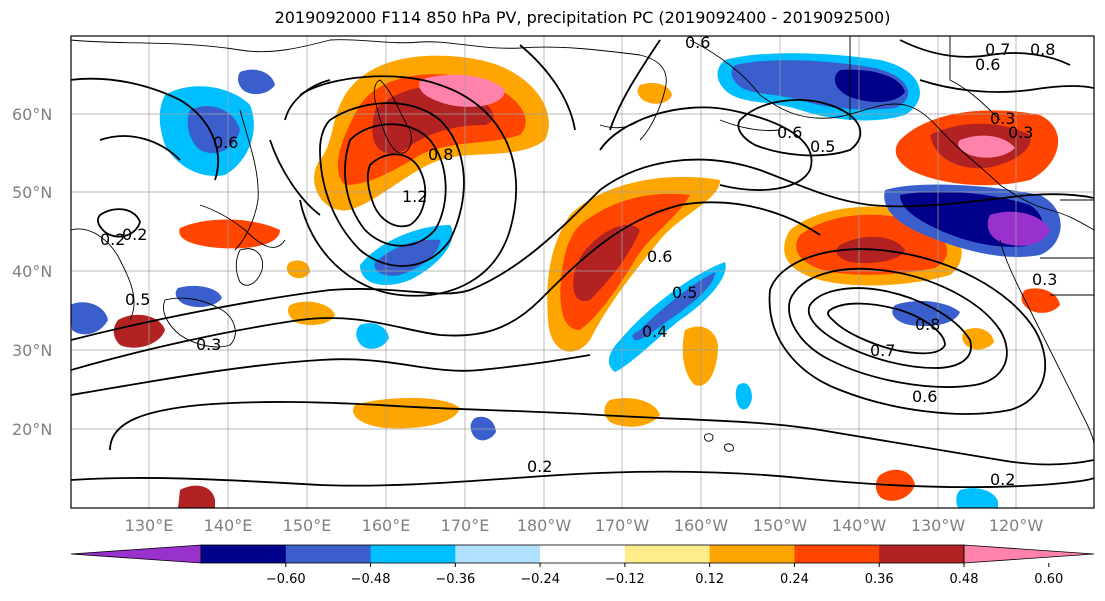  What do you see at coordinates (654, 331) in the screenshot?
I see `contour-label: 0.4` at bounding box center [654, 331].